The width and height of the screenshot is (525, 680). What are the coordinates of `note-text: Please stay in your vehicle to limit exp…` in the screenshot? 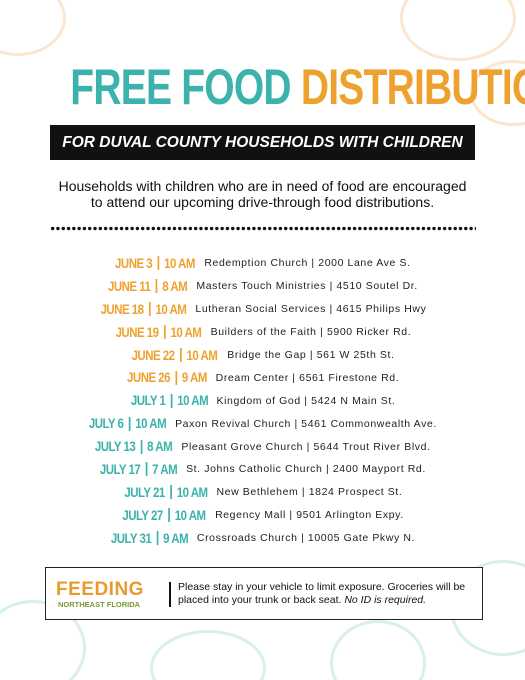 It's located at (322, 593).